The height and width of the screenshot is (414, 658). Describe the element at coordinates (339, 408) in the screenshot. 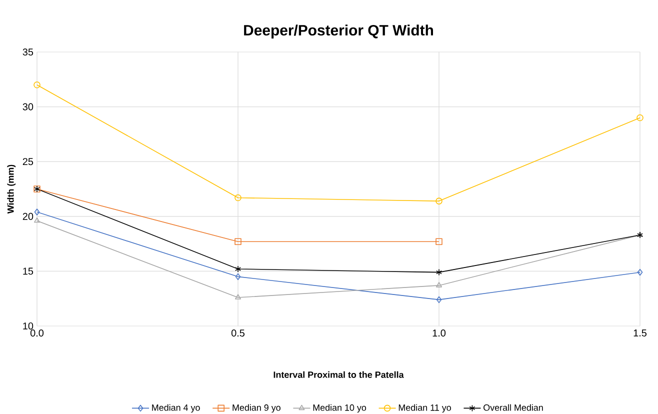

I see `legend-label: Median 10 yo` at that location.